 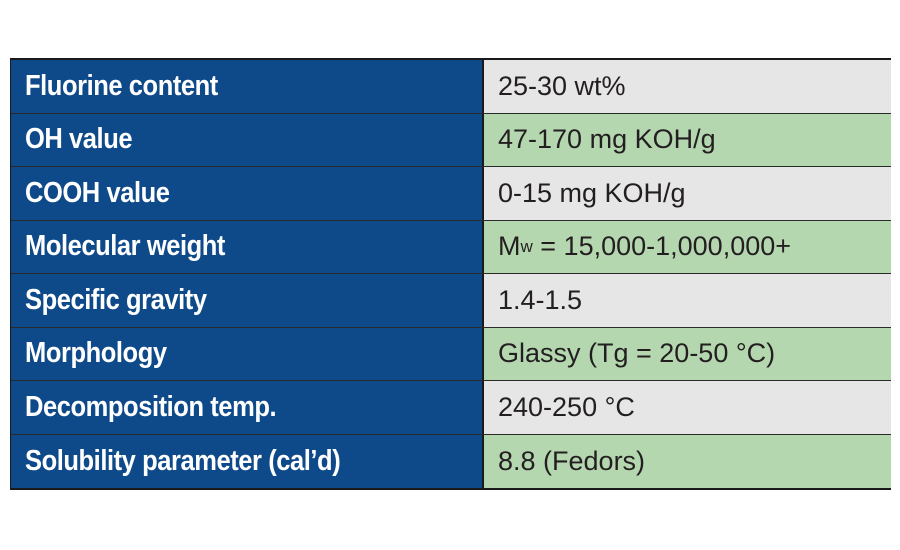 I want to click on table-row: Specific gravity 1.4-1.5, so click(x=451, y=301).